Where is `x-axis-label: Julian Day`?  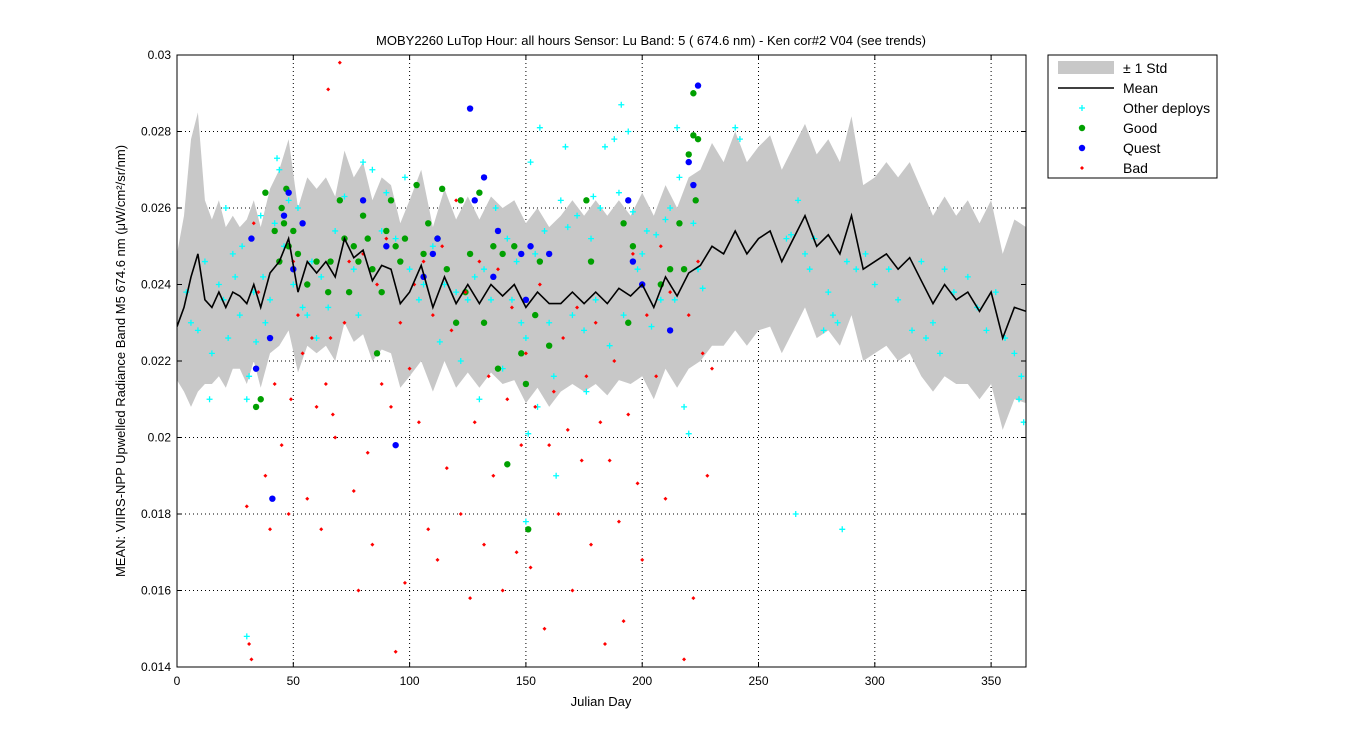
x-axis-label: Julian Day is located at coordinates (601, 701).